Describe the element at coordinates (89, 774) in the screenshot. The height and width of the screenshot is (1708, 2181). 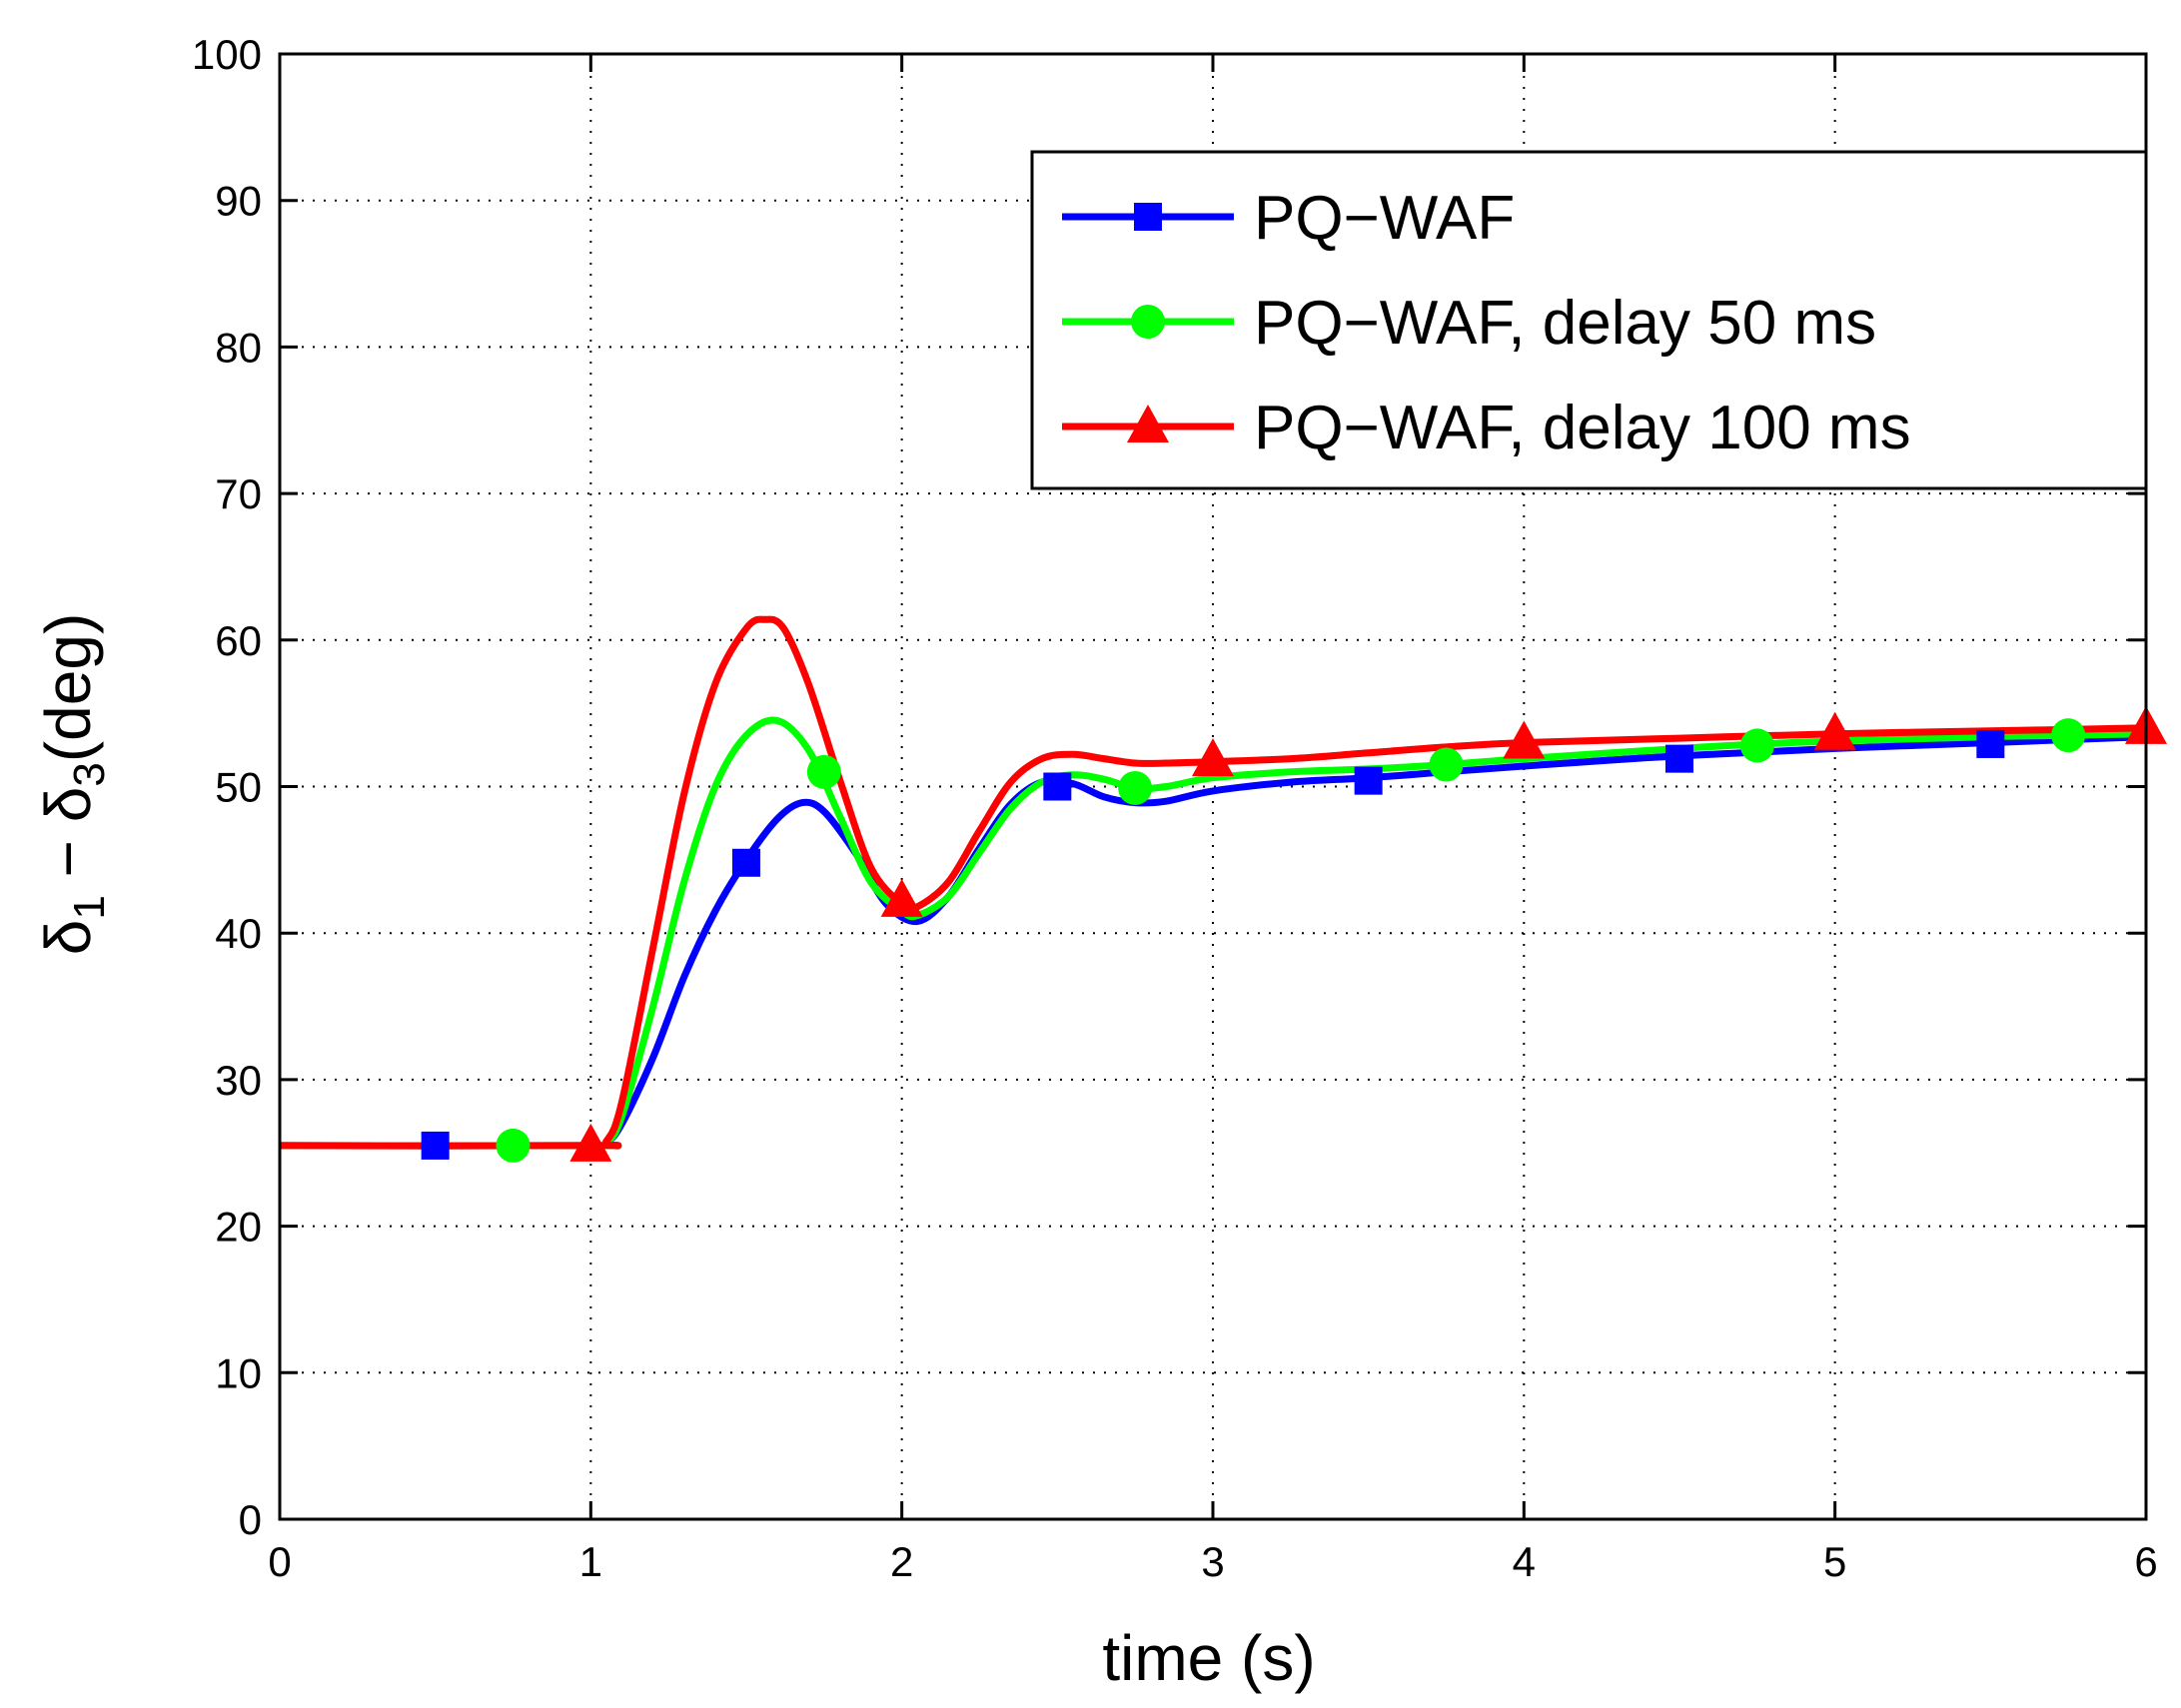
I see `y-axis-title-sub3: 3` at that location.